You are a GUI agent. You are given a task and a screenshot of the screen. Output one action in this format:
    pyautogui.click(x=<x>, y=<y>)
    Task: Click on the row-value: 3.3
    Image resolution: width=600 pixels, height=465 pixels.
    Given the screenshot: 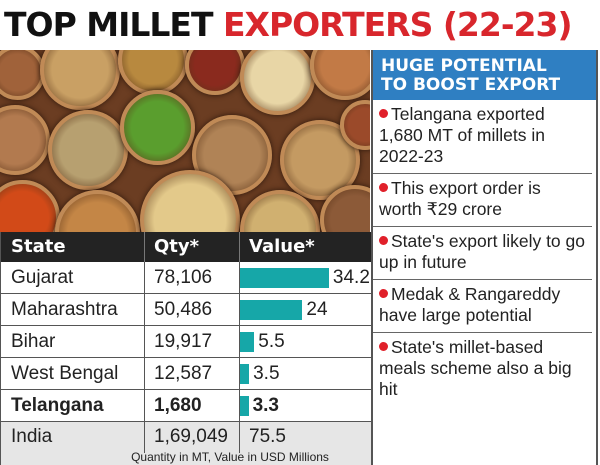 What is the action you would take?
    pyautogui.click(x=265, y=405)
    